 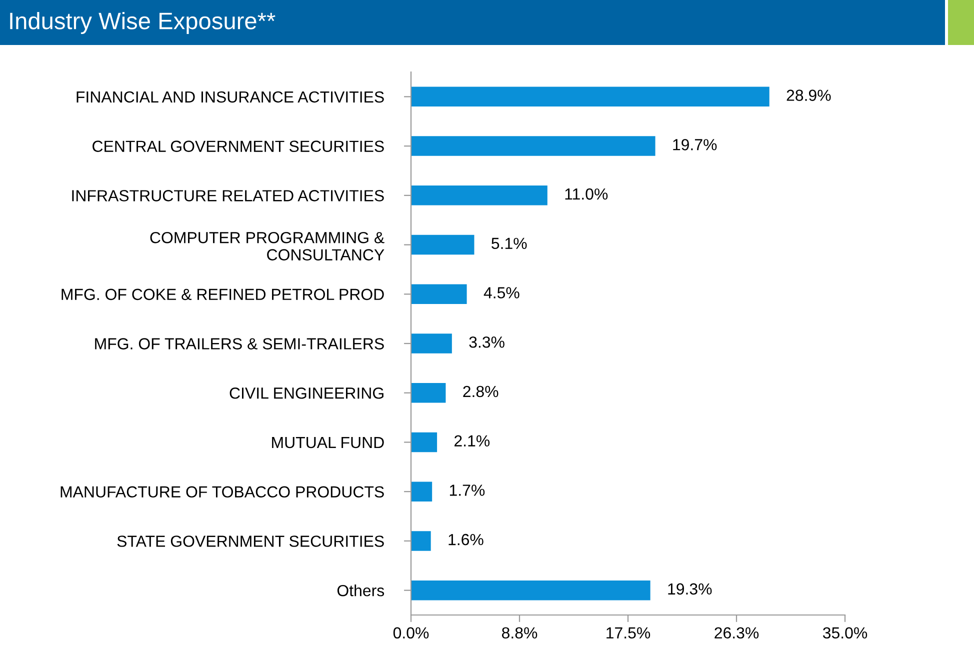 I want to click on y-tick-label: COMPUTER PROGRAMMING & CONSULTANCY, so click(x=267, y=246).